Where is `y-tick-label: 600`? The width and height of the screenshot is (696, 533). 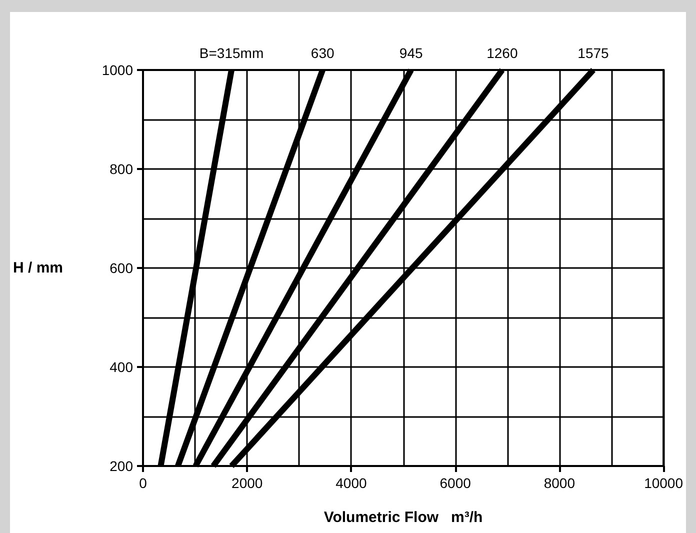
y-tick-label: 600 is located at coordinates (122, 268).